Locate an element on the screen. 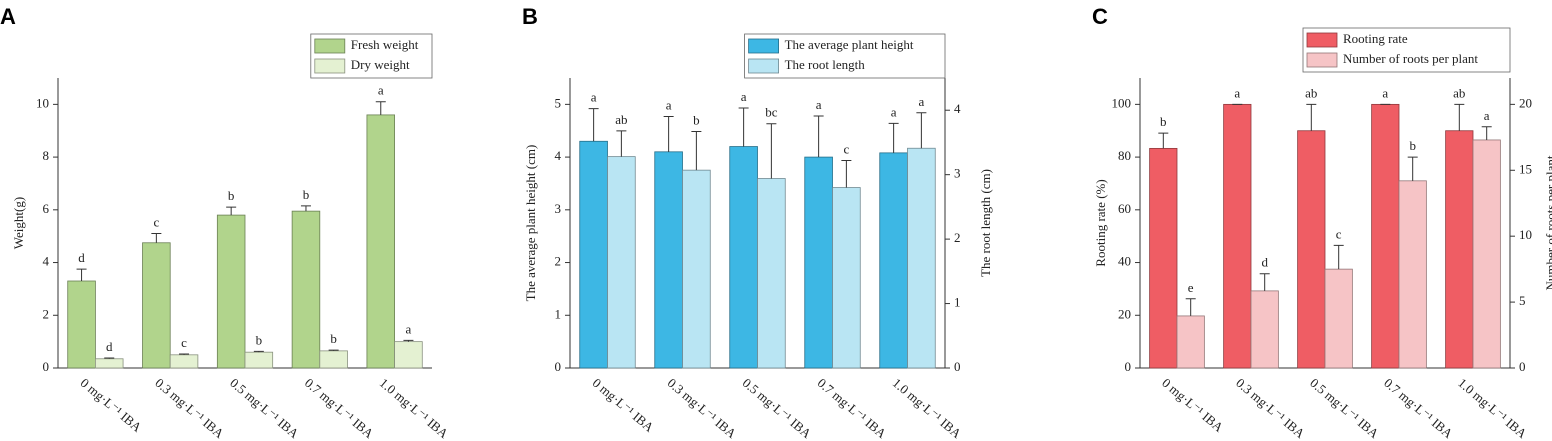 This screenshot has width=1552, height=441. panel-label: A is located at coordinates (8, 16).